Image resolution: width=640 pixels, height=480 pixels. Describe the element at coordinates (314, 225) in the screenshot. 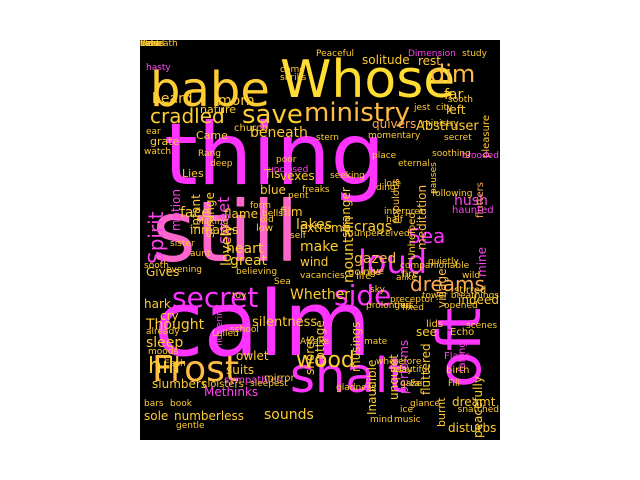

I see `word-lakes: lakes` at that location.